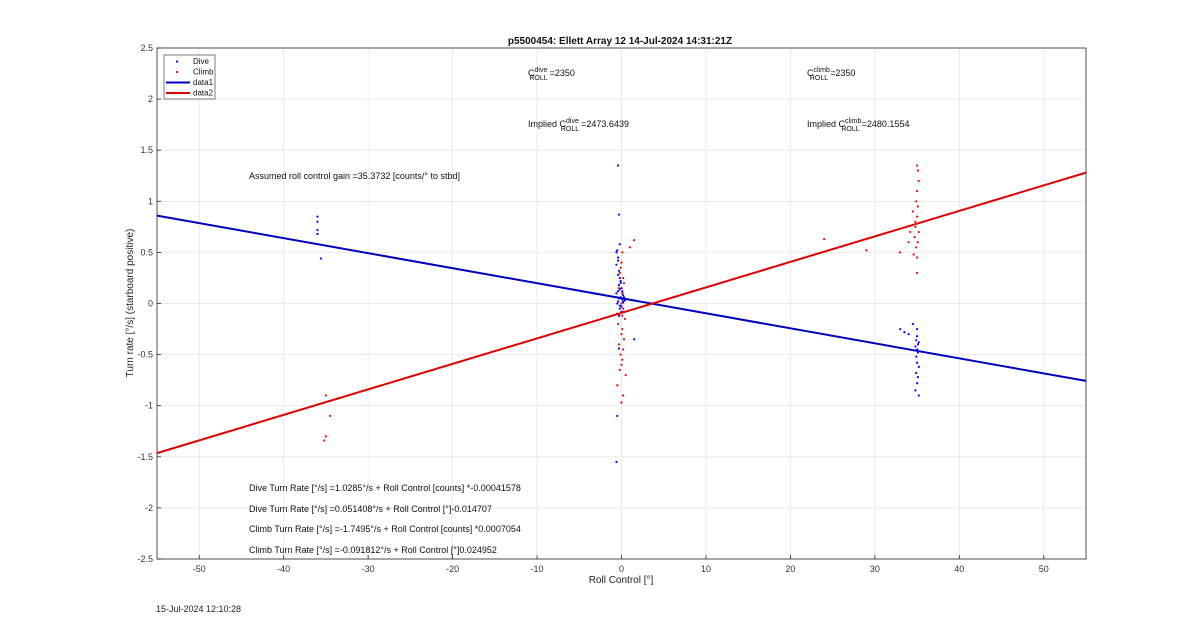 Image resolution: width=1200 pixels, height=628 pixels. I want to click on c-dive-value: =2350, so click(562, 73).